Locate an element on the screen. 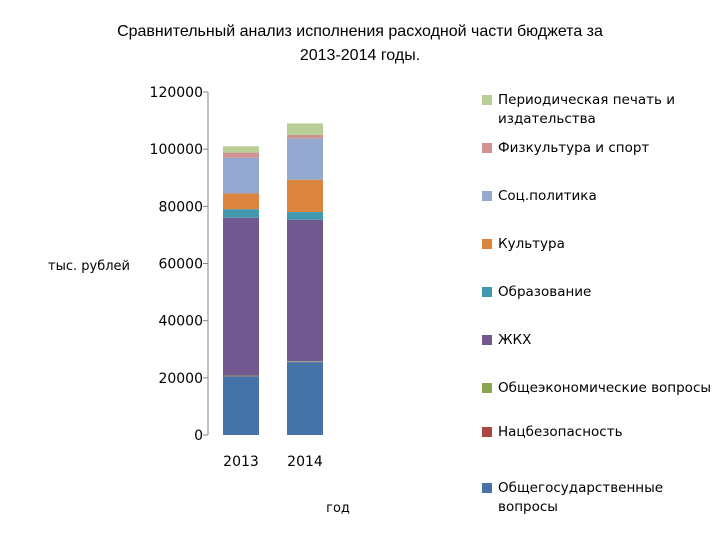 This screenshot has height=540, width=720. legend-item: Нацбезопасность is located at coordinates (597, 432).